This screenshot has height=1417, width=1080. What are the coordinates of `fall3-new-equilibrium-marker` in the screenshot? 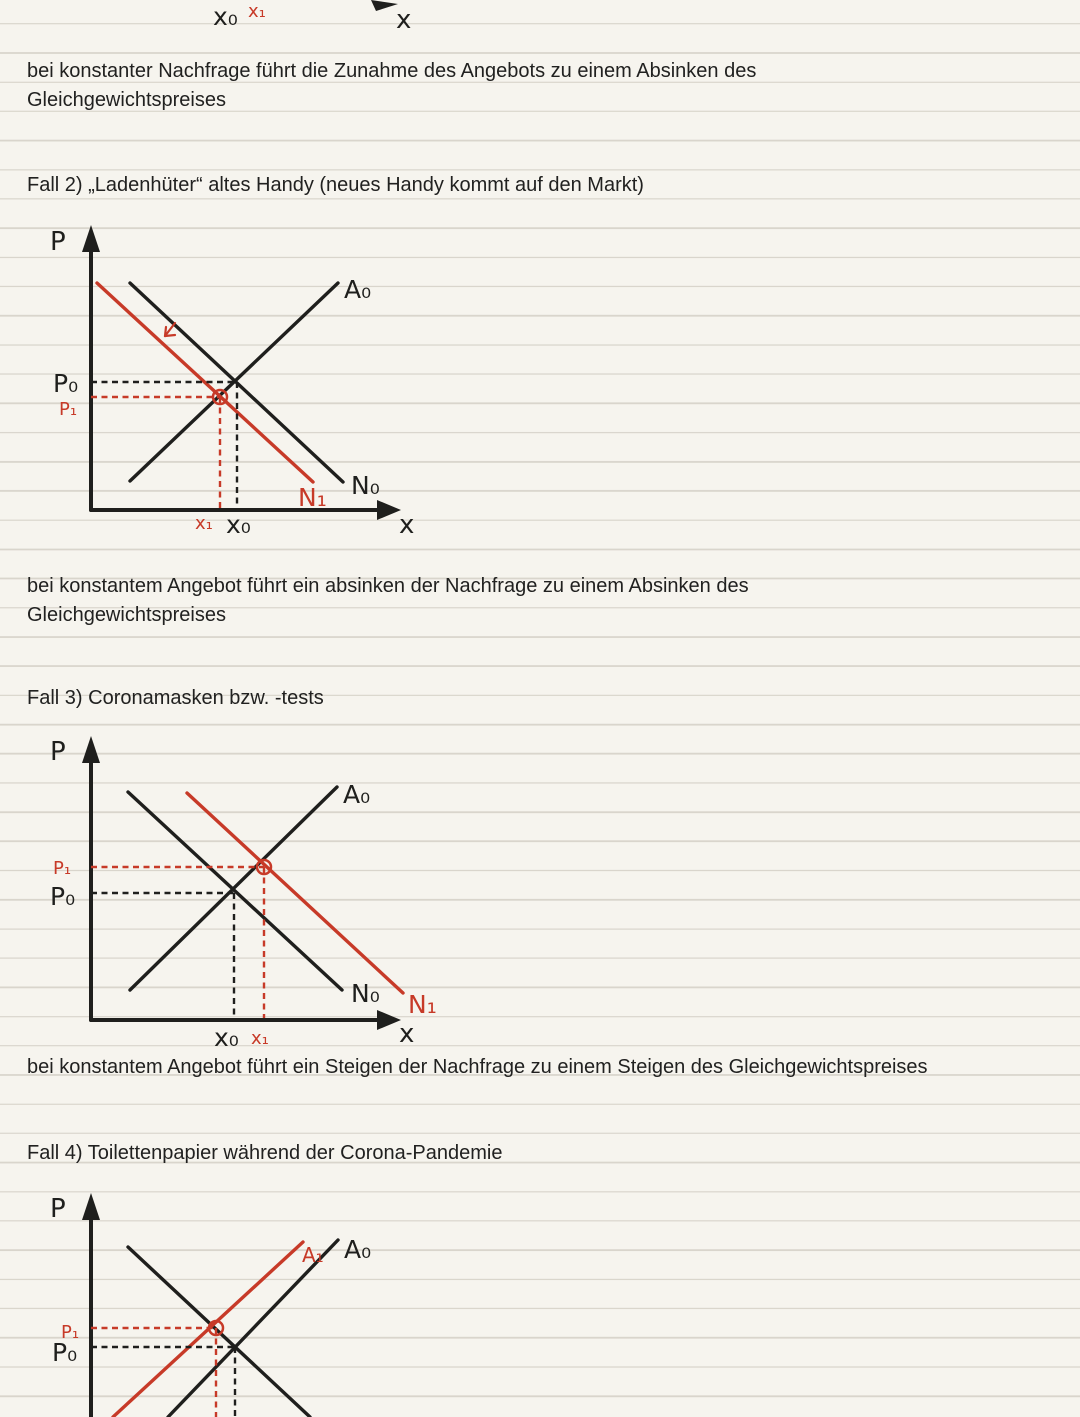 It's located at (264, 867).